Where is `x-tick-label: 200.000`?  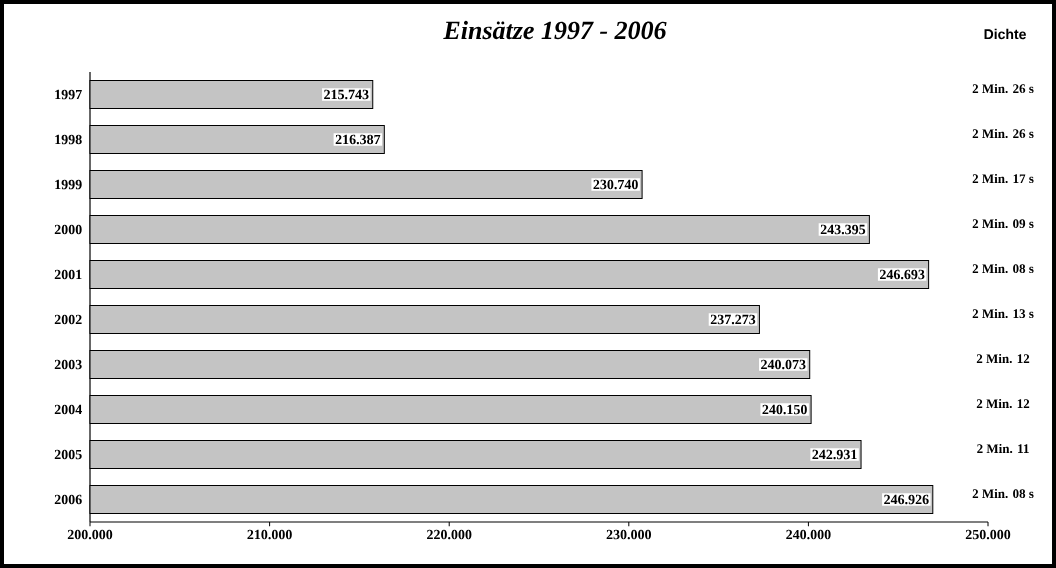 x-tick-label: 200.000 is located at coordinates (90, 534).